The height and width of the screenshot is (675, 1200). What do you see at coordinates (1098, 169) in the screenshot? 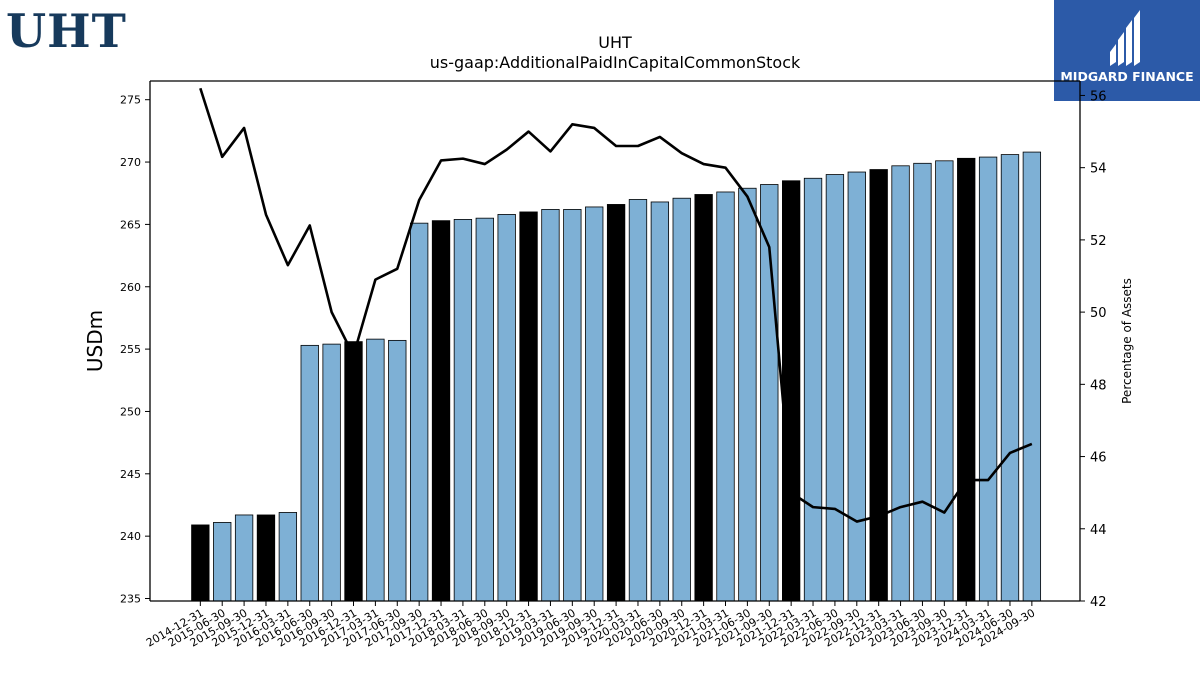
I see `y2-tick-label: 54` at bounding box center [1098, 169].